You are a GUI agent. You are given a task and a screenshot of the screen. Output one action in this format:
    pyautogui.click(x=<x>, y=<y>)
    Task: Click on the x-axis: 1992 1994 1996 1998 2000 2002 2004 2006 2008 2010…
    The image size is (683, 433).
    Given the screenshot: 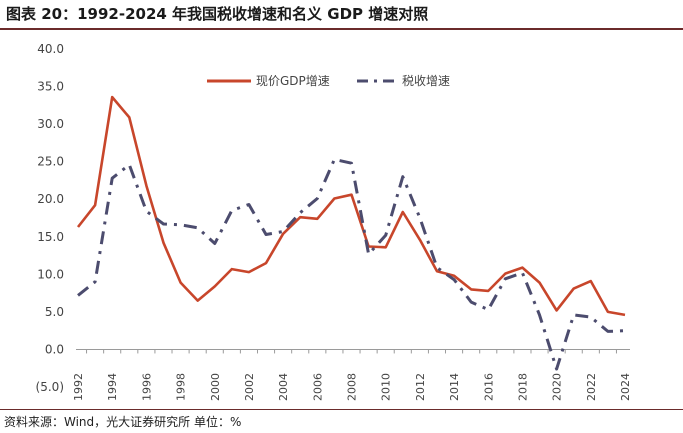 What is the action you would take?
    pyautogui.click(x=352, y=374)
    